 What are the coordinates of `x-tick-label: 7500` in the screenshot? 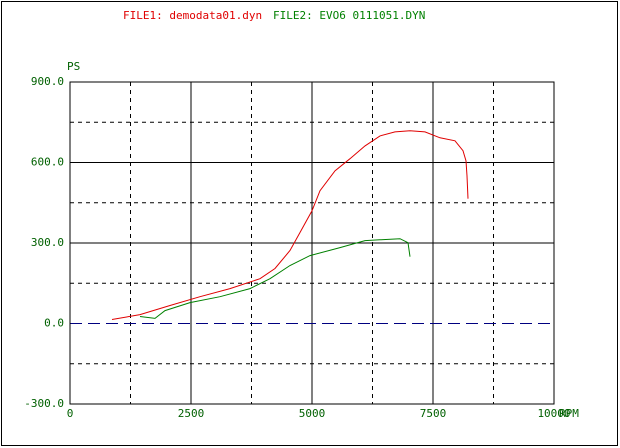 It's located at (433, 413).